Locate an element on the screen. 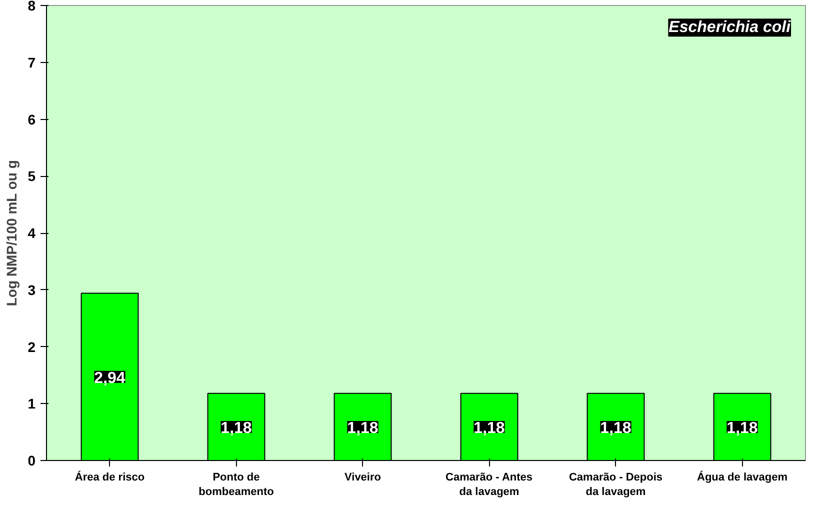 The image size is (818, 507). x-tick-label: Água de lavagem is located at coordinates (742, 477).